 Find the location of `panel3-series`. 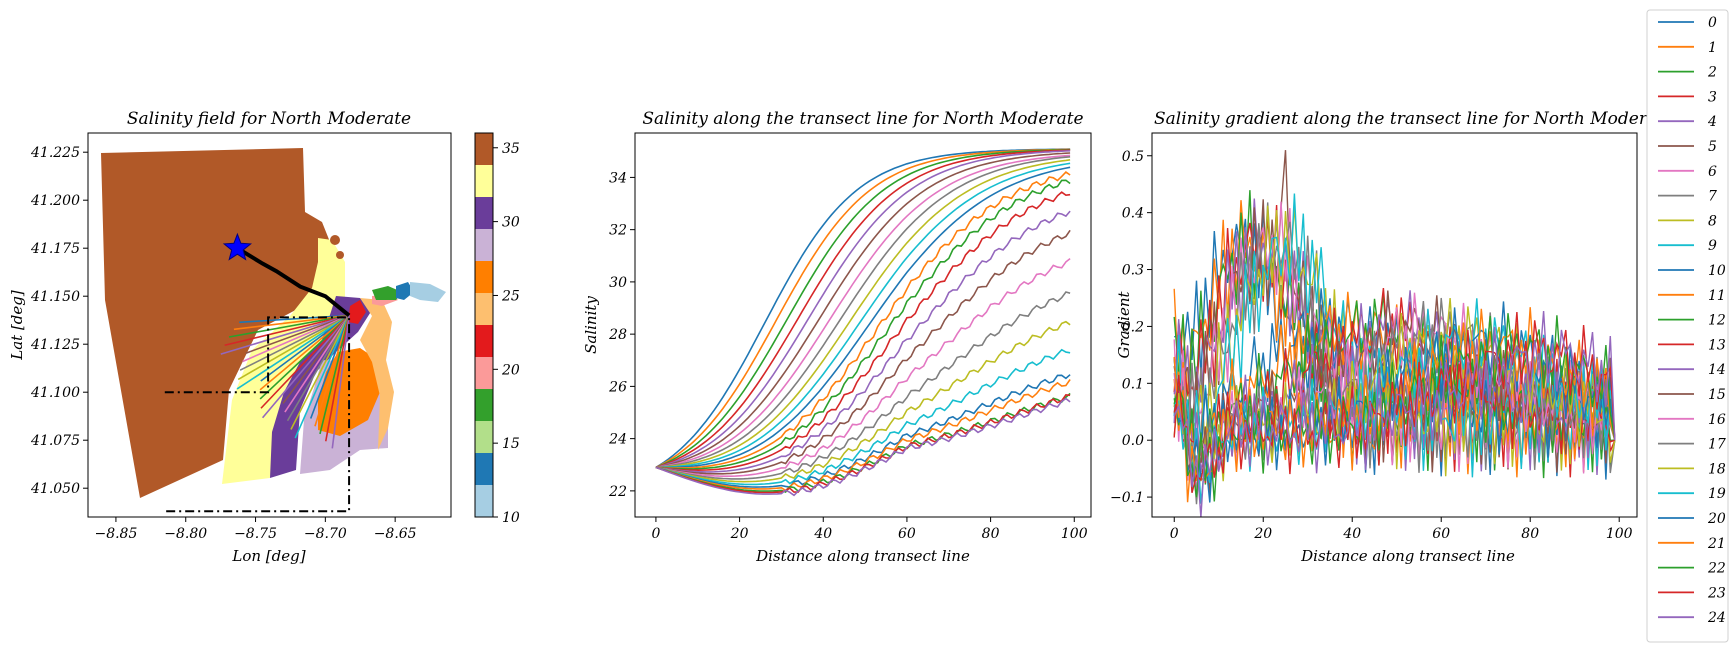

panel3-series is located at coordinates (1394, 333).